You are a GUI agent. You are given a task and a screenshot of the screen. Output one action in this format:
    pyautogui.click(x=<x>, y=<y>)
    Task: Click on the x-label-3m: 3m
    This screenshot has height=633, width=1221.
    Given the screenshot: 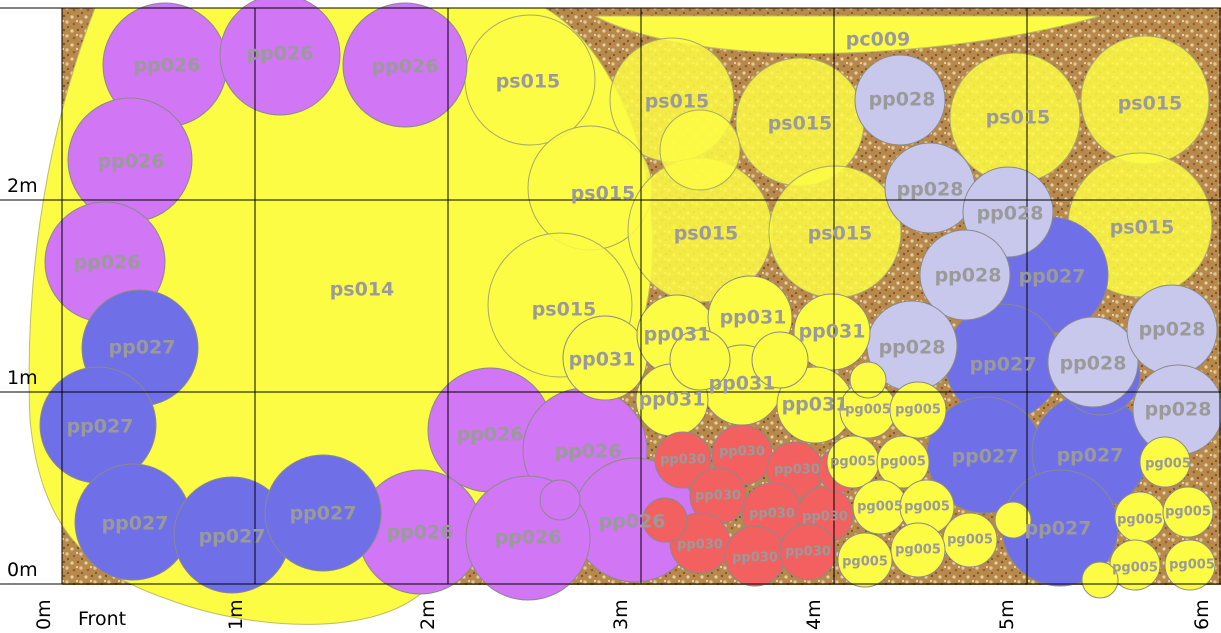 What is the action you would take?
    pyautogui.click(x=621, y=614)
    